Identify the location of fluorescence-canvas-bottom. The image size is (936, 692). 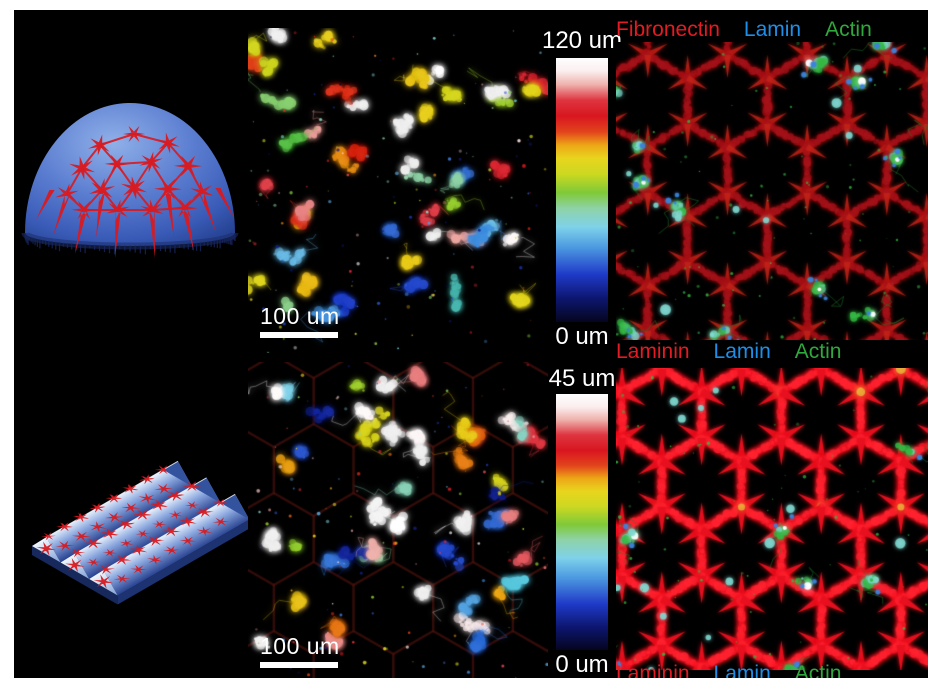
(772, 519).